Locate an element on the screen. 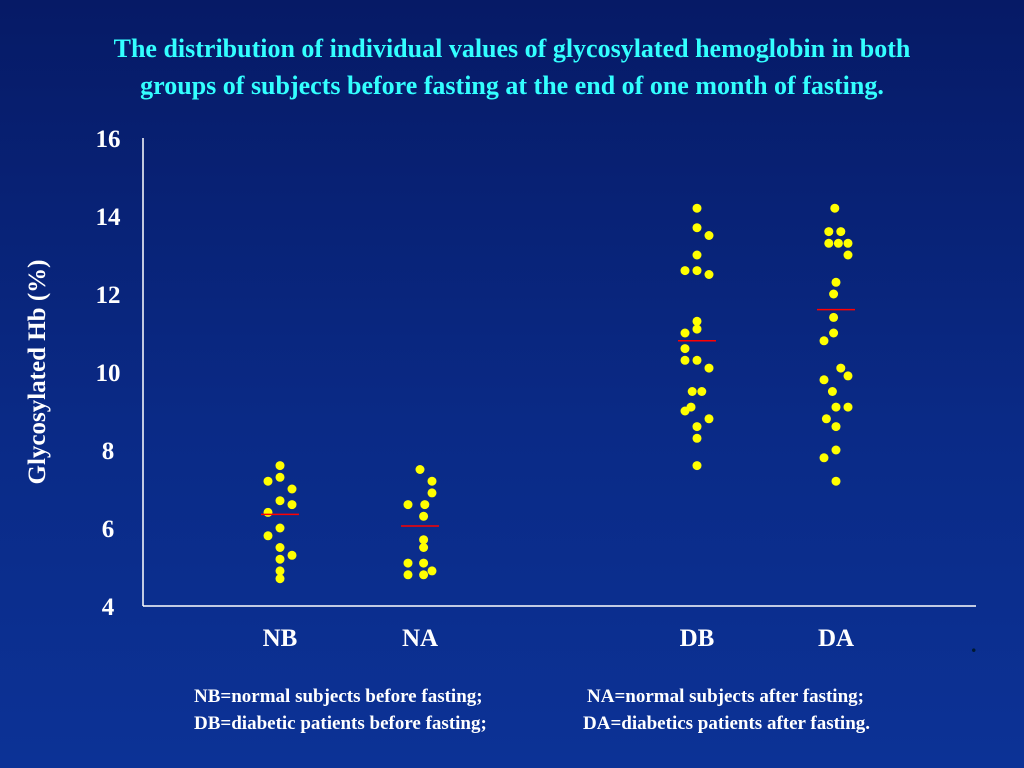 This screenshot has height=768, width=1024. y-tick-label: 10 is located at coordinates (108, 373).